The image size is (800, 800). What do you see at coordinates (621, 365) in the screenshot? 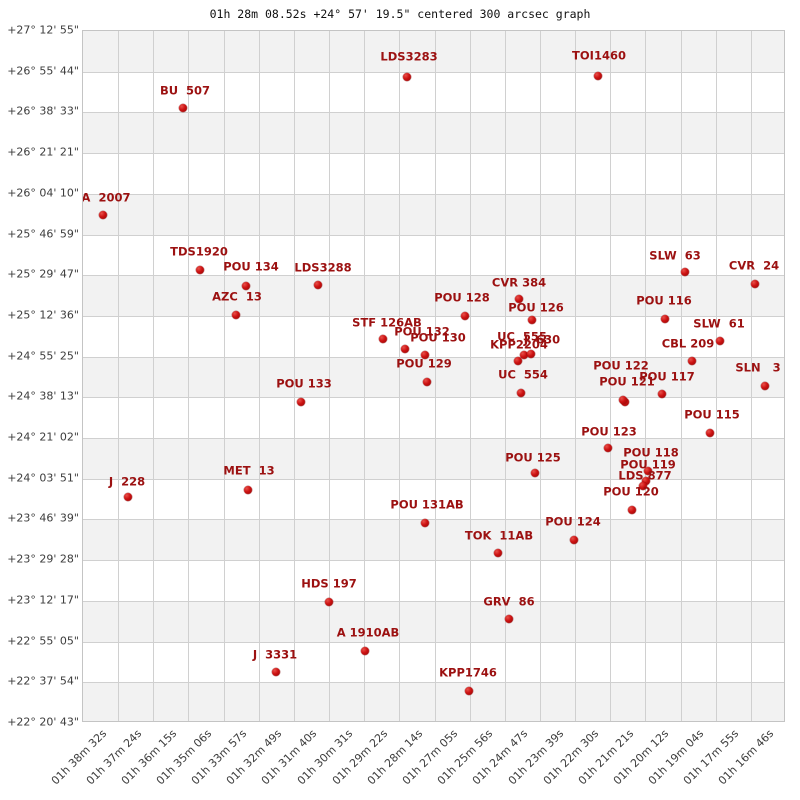
I see `star-label: POU 122` at bounding box center [621, 365].